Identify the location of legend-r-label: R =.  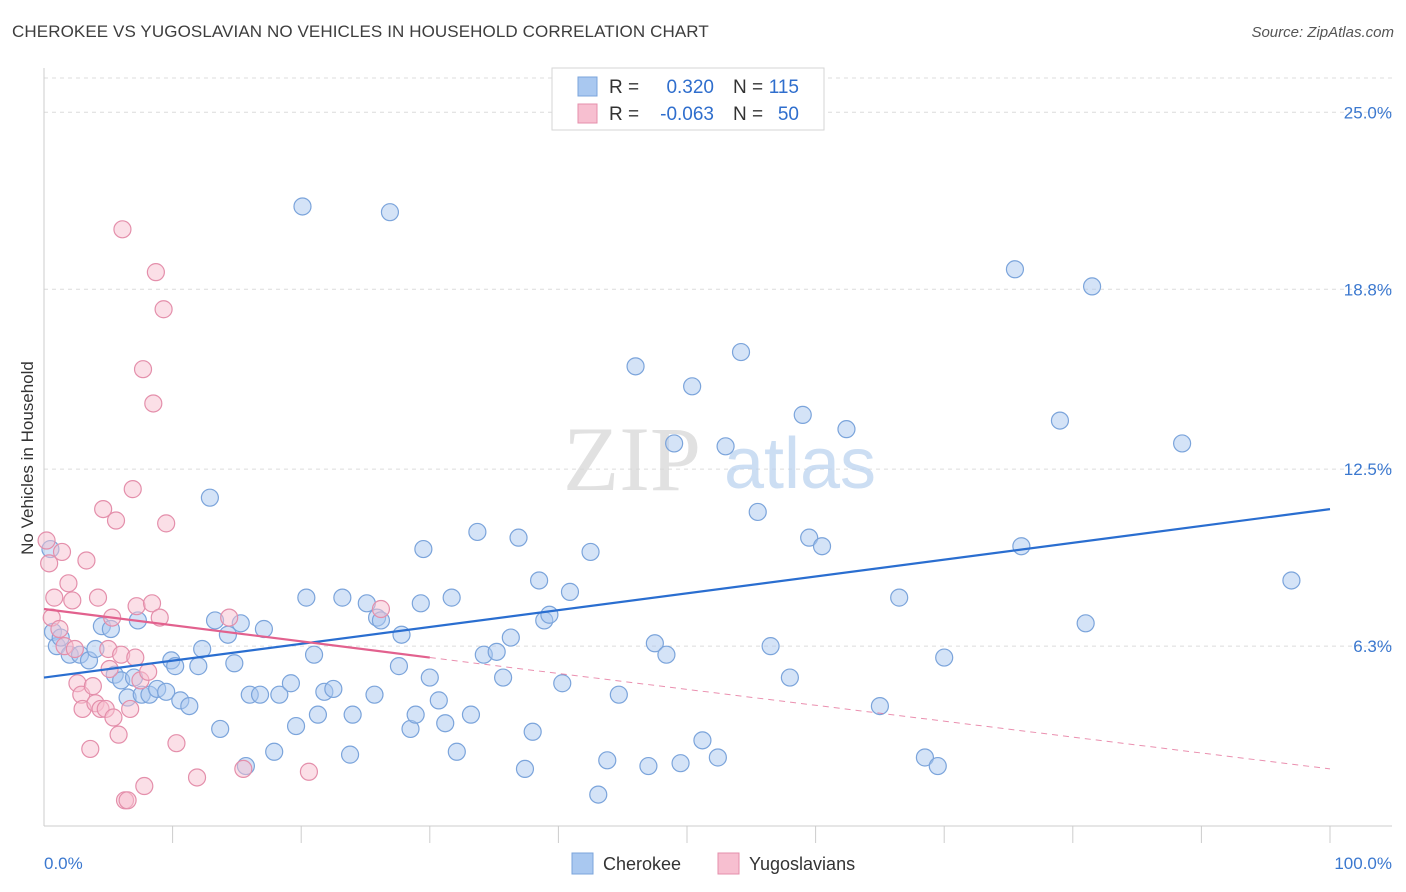
(624, 87).